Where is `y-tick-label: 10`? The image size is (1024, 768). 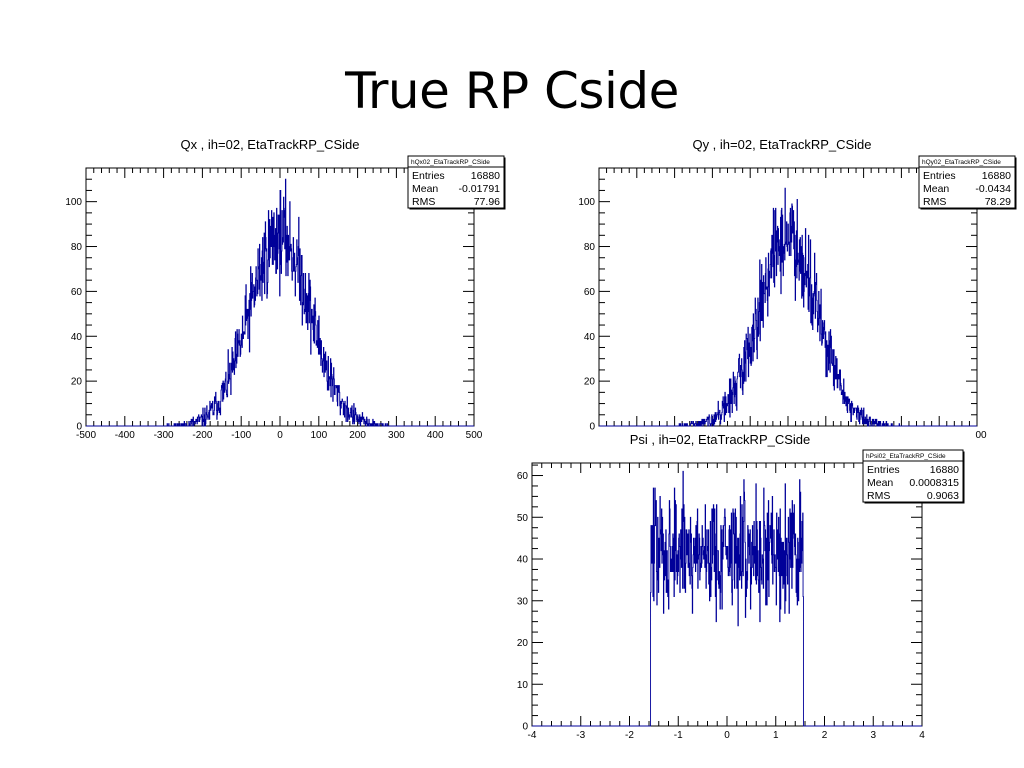
y-tick-label: 10 is located at coordinates (523, 685).